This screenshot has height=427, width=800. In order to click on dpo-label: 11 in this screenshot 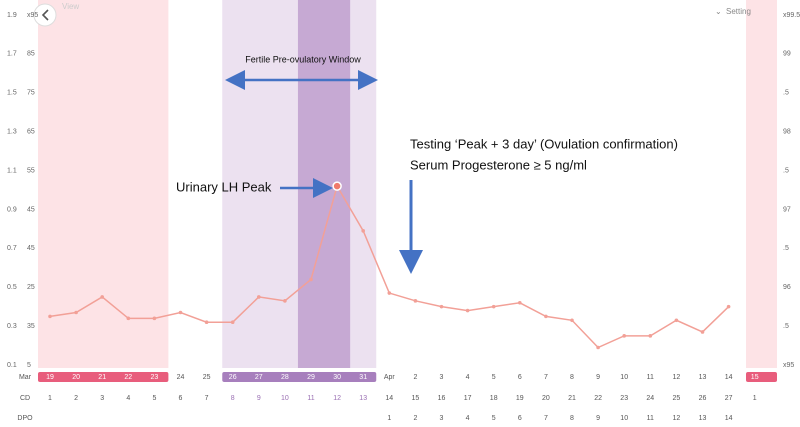, I will do `click(650, 418)`.